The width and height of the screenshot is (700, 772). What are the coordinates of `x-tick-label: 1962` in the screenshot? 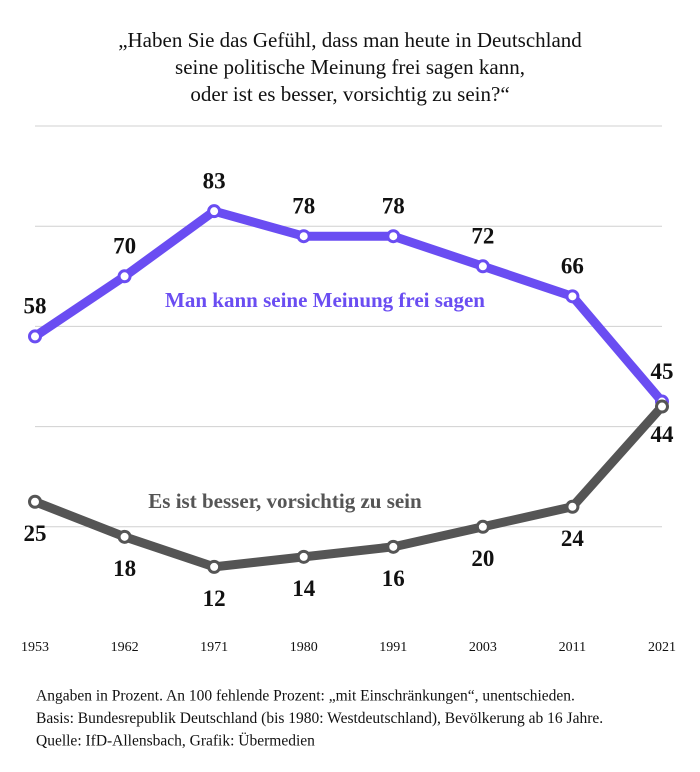 It's located at (125, 647).